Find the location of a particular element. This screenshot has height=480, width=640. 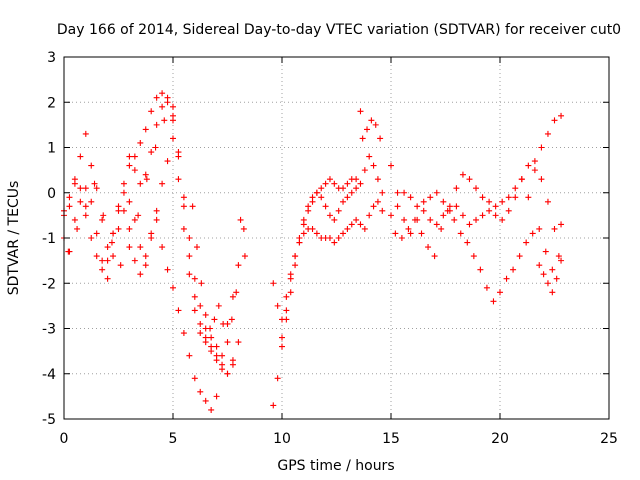

y-tick-label: -5 is located at coordinates (49, 420).